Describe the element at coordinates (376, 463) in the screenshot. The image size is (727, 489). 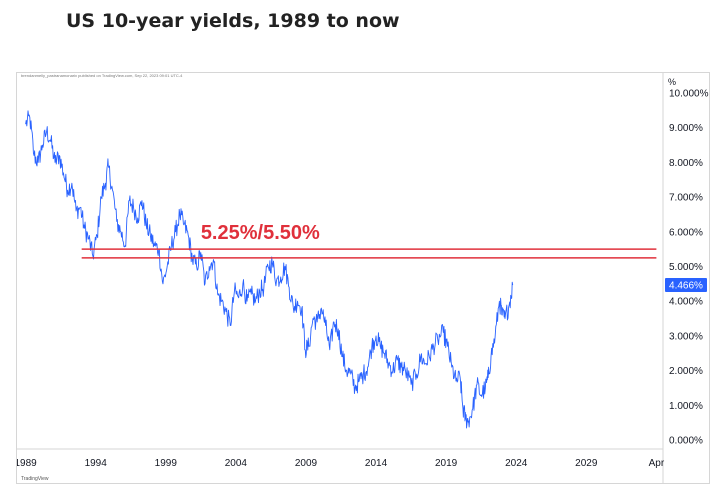
I see `x-tick-label: 2014` at that location.